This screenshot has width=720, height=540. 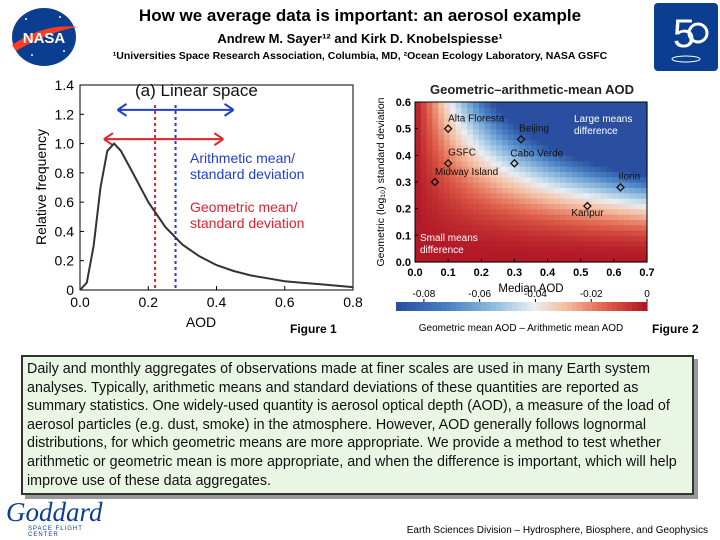 What do you see at coordinates (216, 216) in the screenshot?
I see `frequency-curve` at bounding box center [216, 216].